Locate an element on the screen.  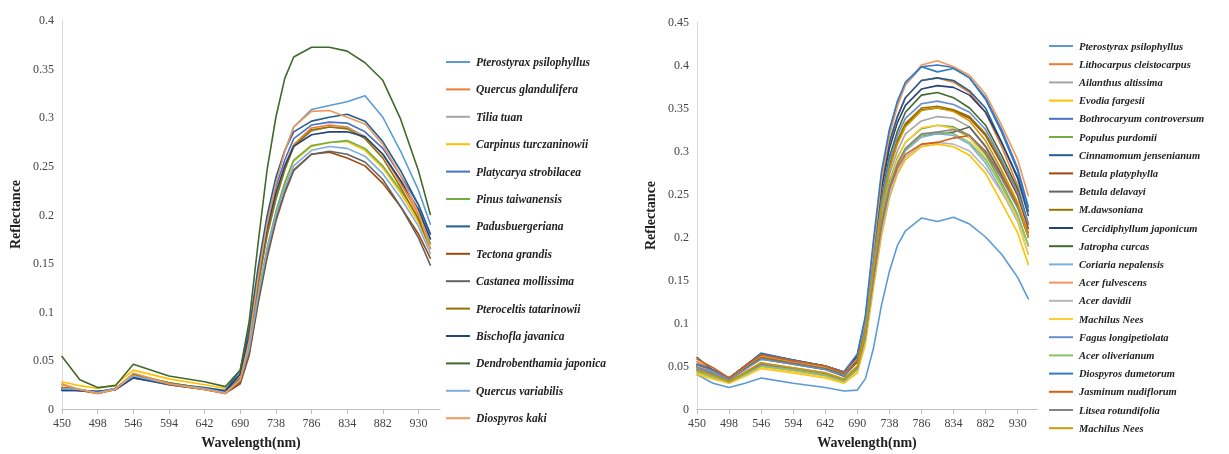
legend-label: Tectona grandis is located at coordinates (514, 254).